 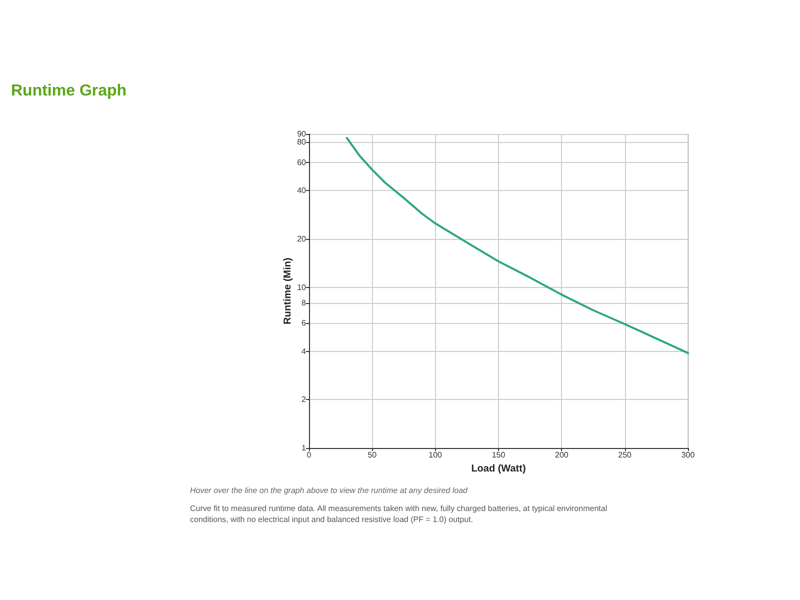 I want to click on y-tick-label: 4, so click(x=304, y=351).